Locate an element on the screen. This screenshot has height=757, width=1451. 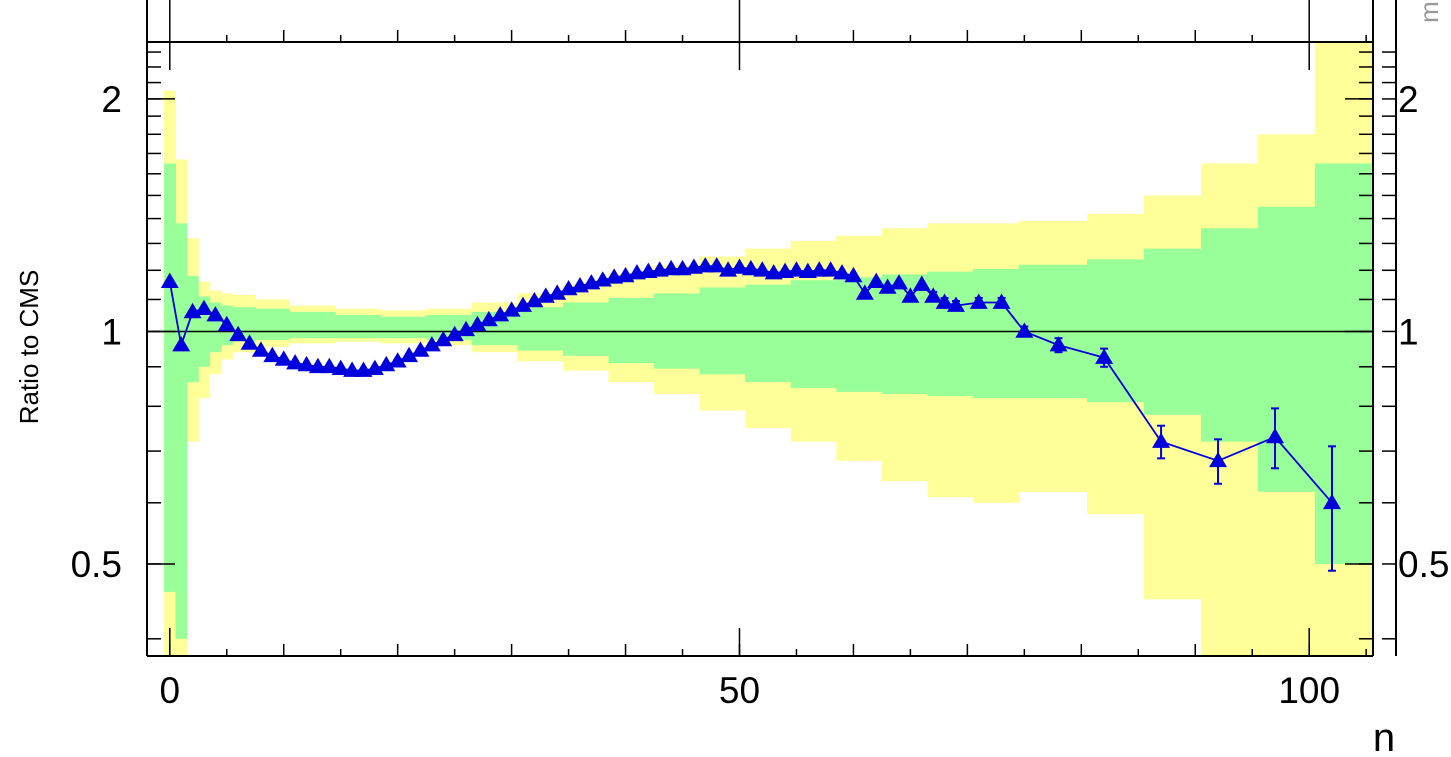
y-axis-label: Ratio to CMS is located at coordinates (29, 347).